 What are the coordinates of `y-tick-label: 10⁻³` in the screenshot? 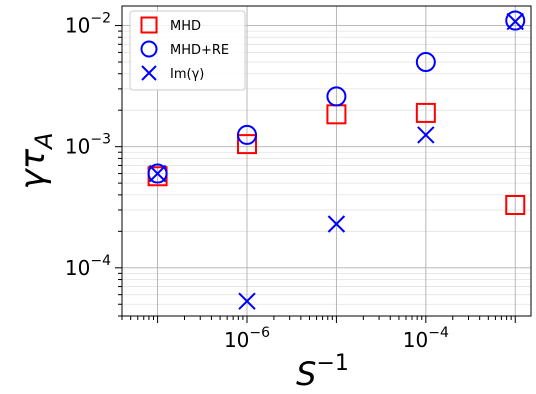 It's located at (88, 145).